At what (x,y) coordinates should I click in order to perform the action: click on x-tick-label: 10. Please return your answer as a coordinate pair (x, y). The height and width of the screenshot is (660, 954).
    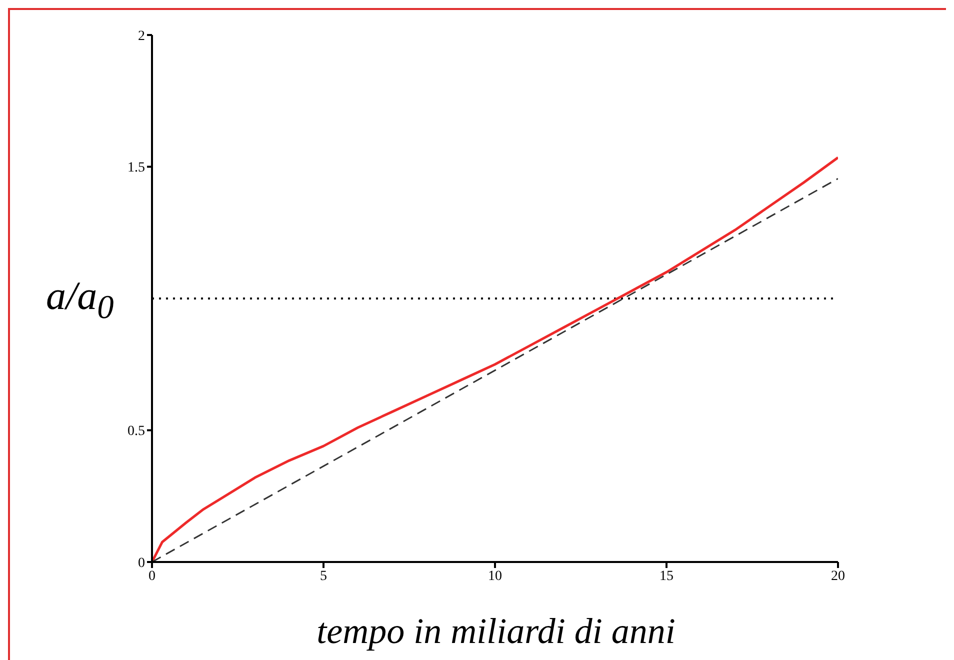
    Looking at the image, I should click on (495, 576).